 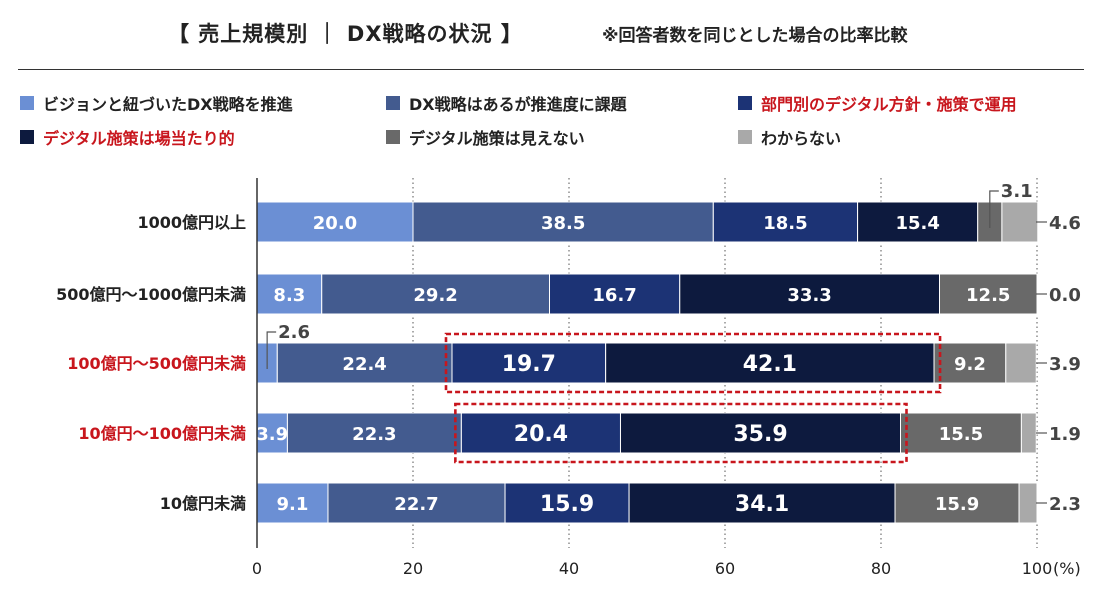 I want to click on legend-label: DX戦略はあるが推進度に課題, so click(x=518, y=104).